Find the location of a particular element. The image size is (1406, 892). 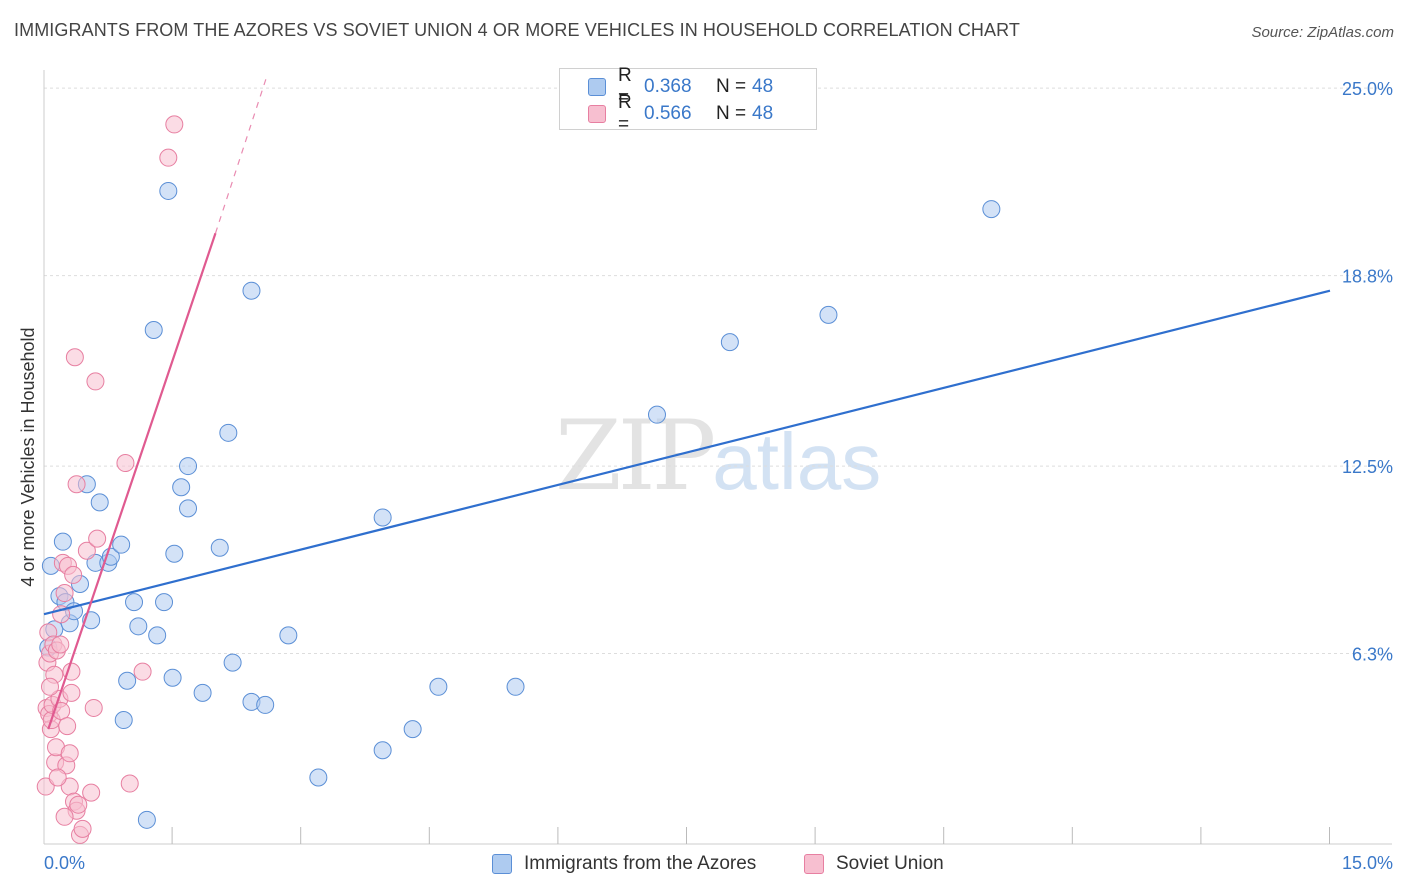

y-tick-label: 12.5% is located at coordinates (1367, 467).